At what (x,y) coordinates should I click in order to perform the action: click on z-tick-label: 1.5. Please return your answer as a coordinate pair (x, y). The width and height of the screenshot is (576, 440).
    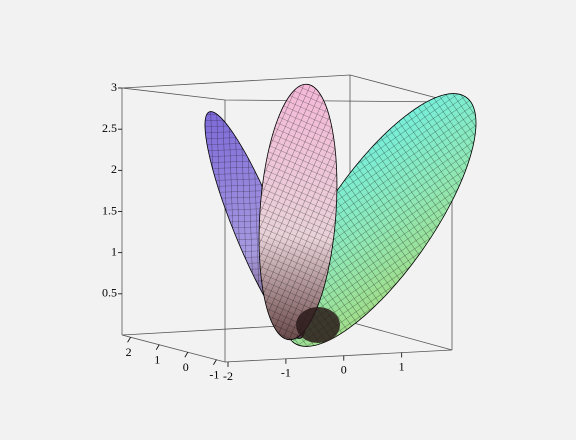
    Looking at the image, I should click on (109, 210).